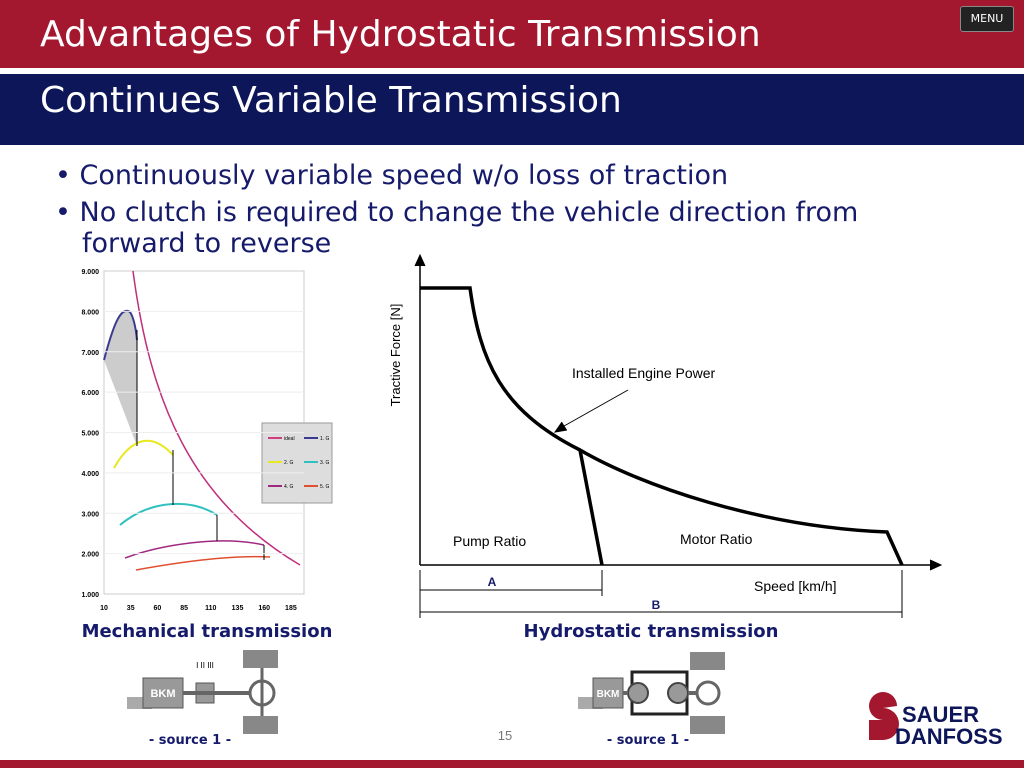 The image size is (1024, 768). Describe the element at coordinates (158, 608) in the screenshot. I see `x-tick-label: 60` at that location.